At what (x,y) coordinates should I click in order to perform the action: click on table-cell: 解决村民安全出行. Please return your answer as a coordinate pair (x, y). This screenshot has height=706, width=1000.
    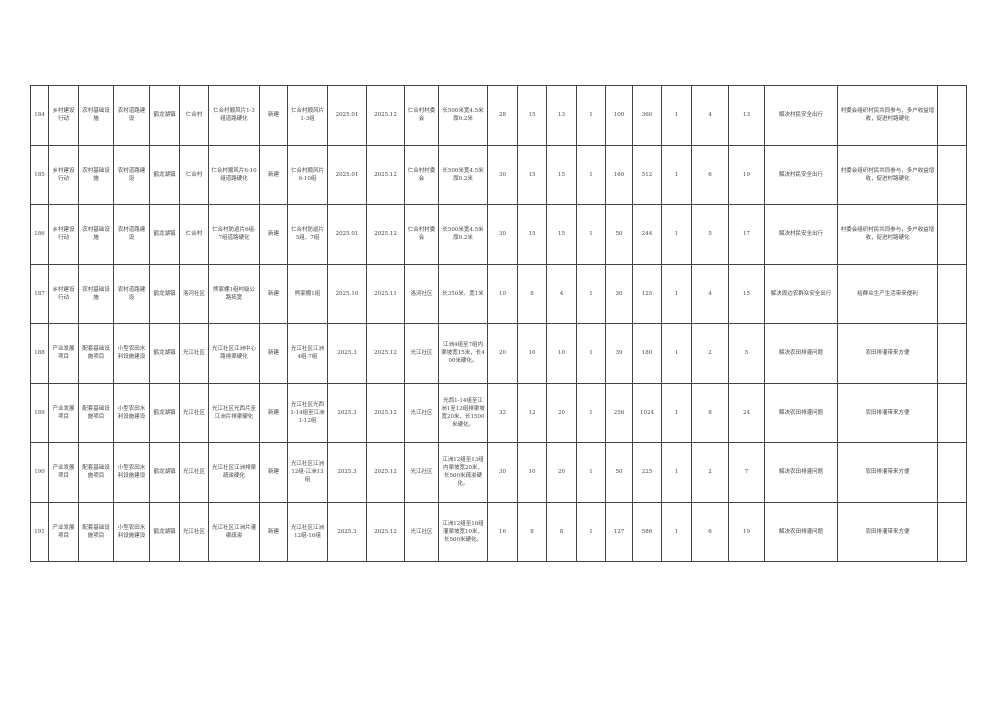
    Looking at the image, I should click on (801, 174).